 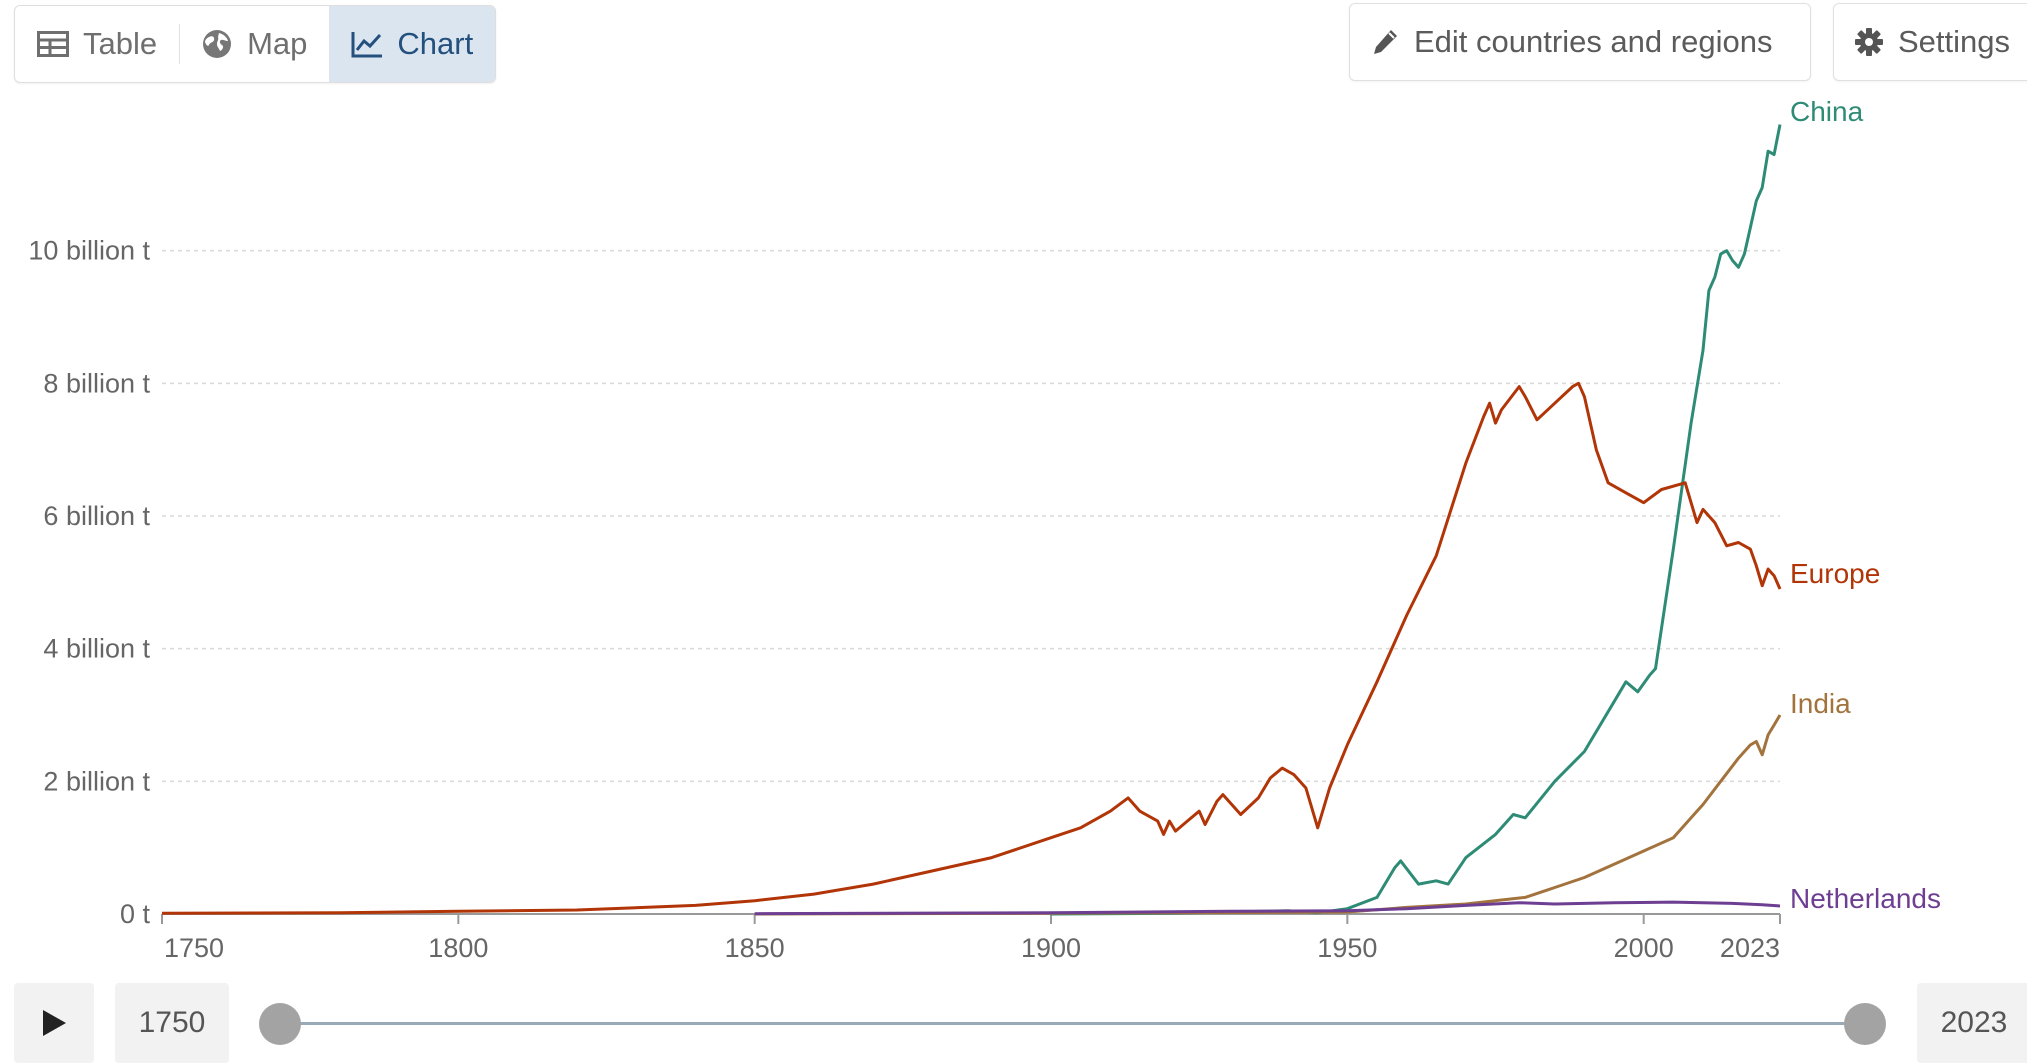 What do you see at coordinates (96, 383) in the screenshot?
I see `y-tick-label: 8 billion t` at bounding box center [96, 383].